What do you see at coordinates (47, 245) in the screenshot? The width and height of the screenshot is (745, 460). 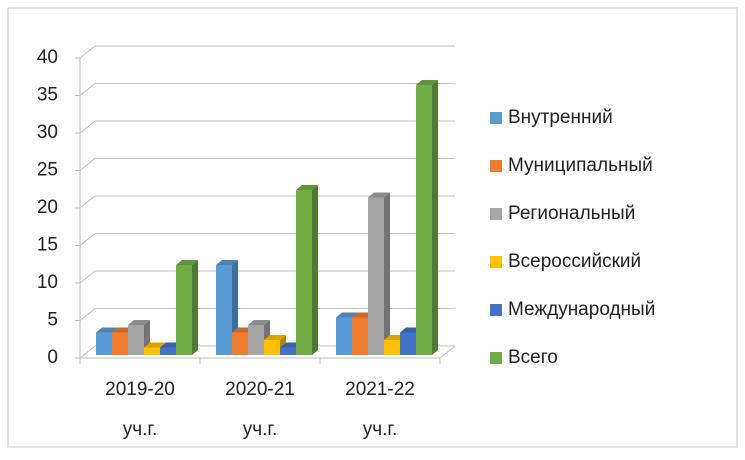 I see `y-tick-label: 15` at bounding box center [47, 245].